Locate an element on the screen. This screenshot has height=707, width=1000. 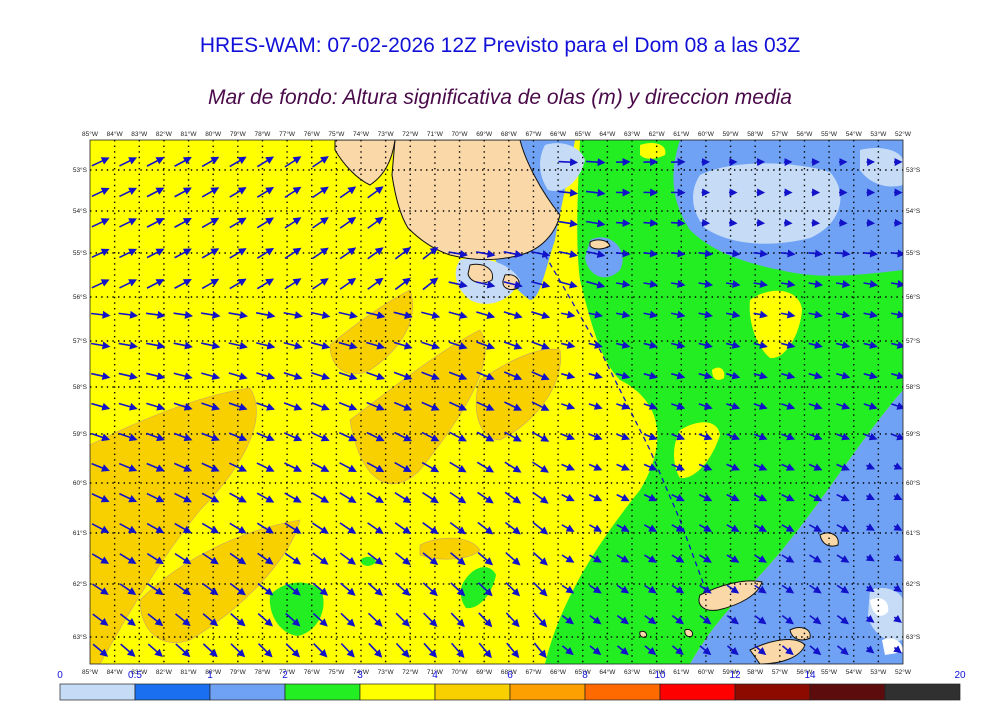
longitude-label: 62°W is located at coordinates (657, 134).